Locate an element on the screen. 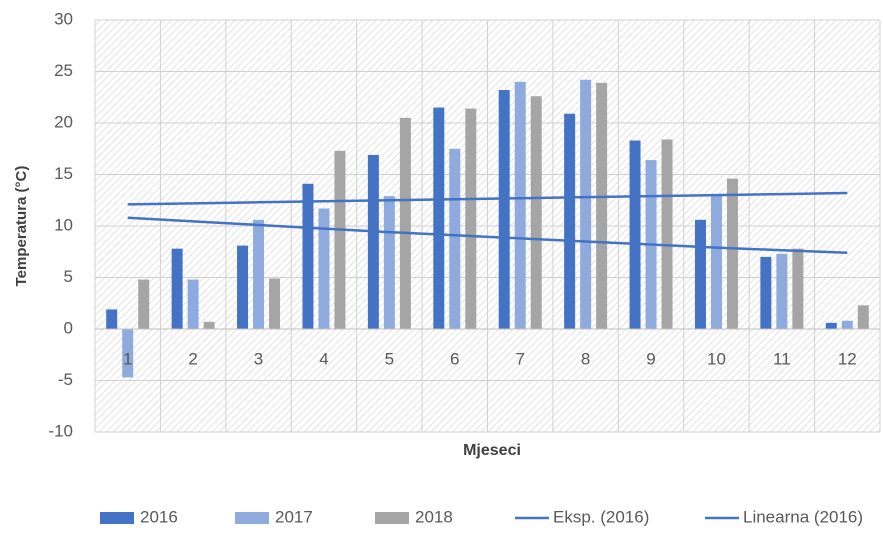  x-tick-label: 8 is located at coordinates (585, 358).